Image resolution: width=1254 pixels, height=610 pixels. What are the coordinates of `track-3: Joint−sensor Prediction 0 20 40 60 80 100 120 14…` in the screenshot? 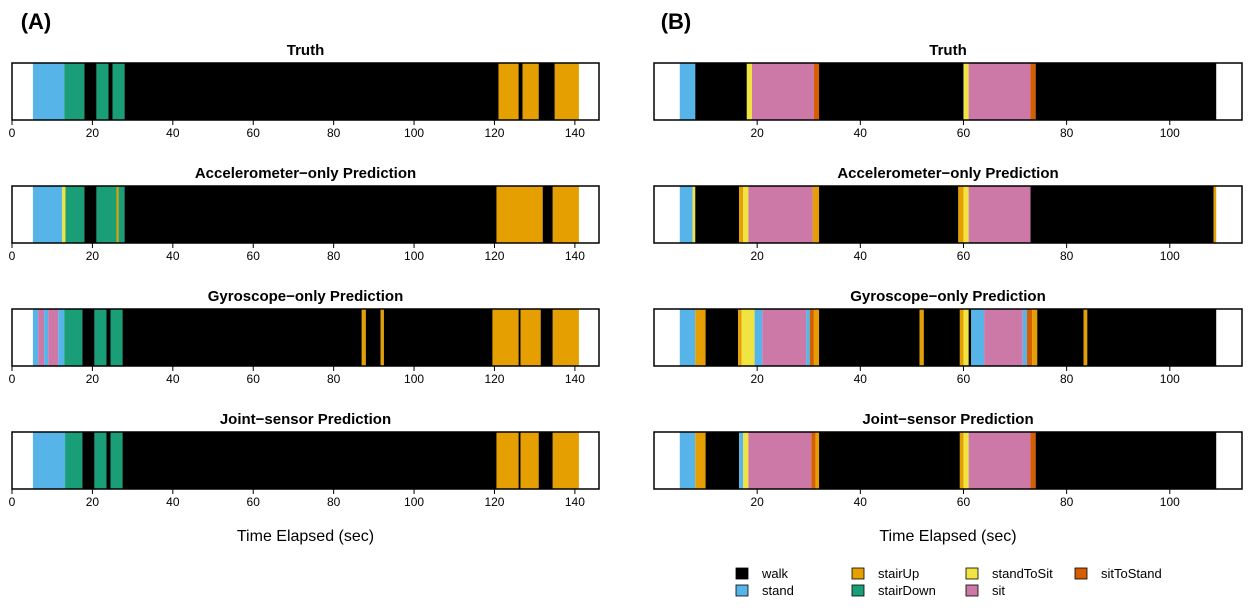 It's located at (304, 460).